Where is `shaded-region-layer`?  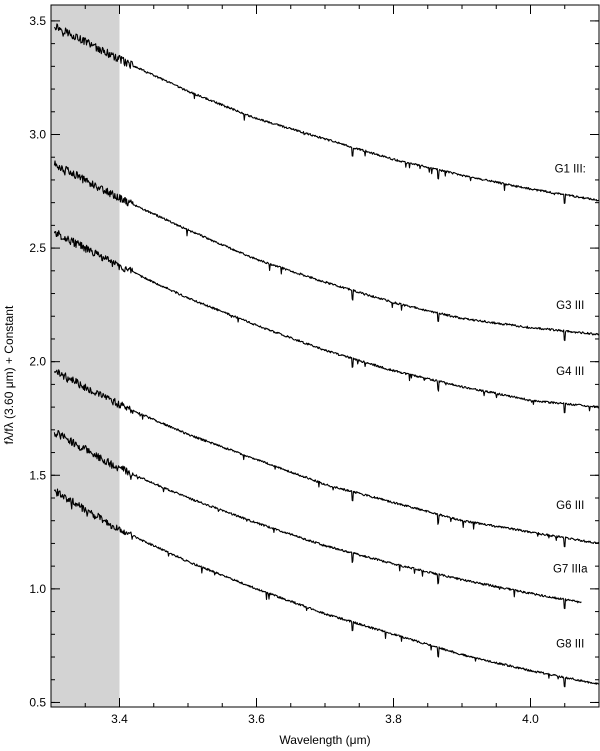 shaded-region-layer is located at coordinates (85, 356).